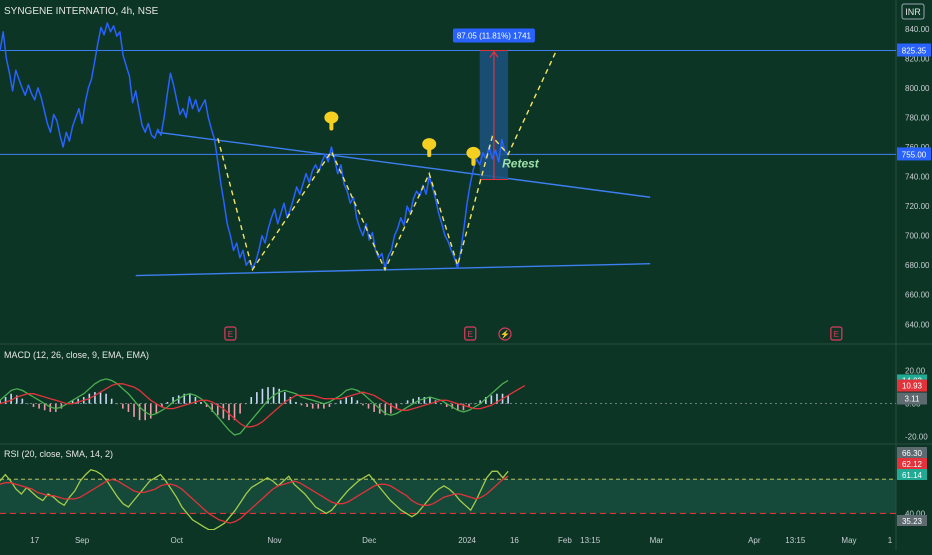 This screenshot has width=932, height=555. What do you see at coordinates (254, 499) in the screenshot?
I see `rsi-layer` at bounding box center [254, 499].